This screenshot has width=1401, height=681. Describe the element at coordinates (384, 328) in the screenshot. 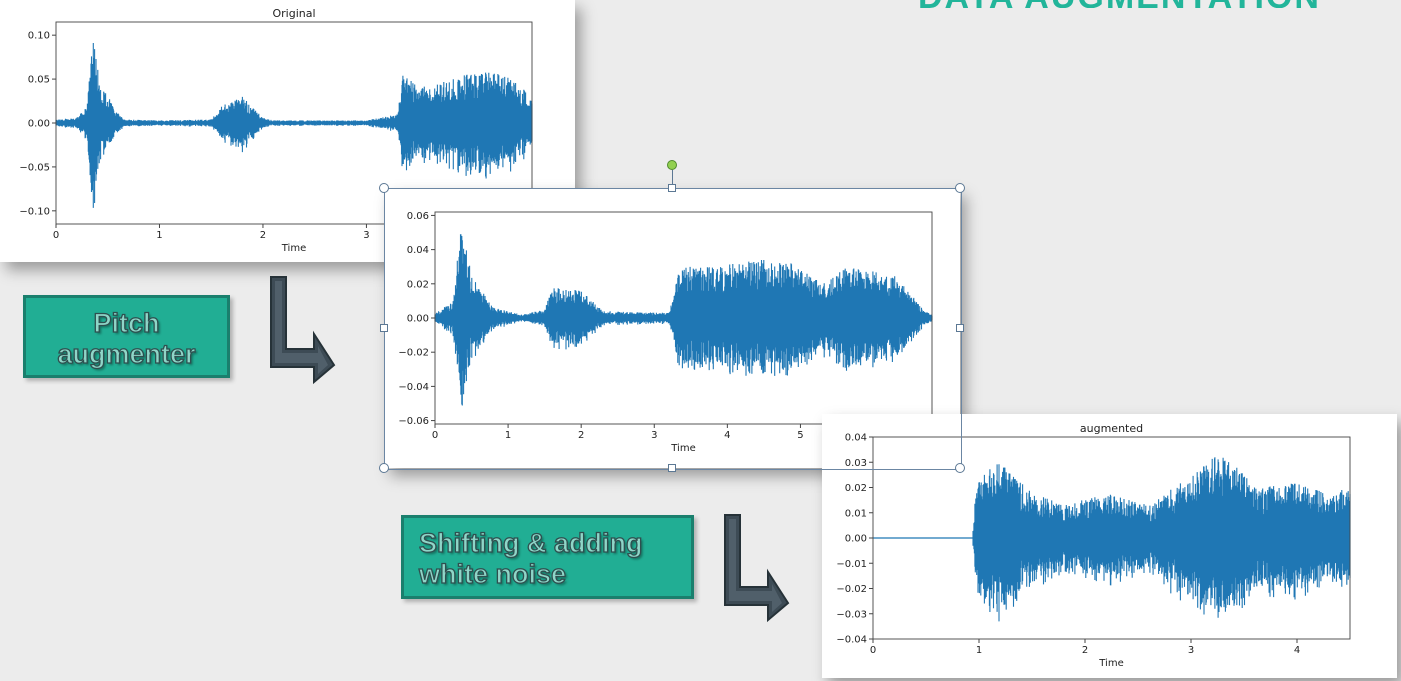

I see `resize-handle-left` at that location.